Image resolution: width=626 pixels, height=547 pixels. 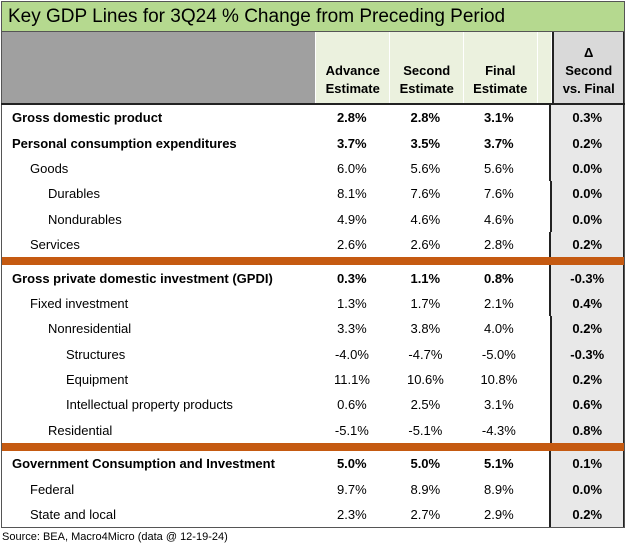 I want to click on second-value: 2.5%, so click(x=425, y=405).